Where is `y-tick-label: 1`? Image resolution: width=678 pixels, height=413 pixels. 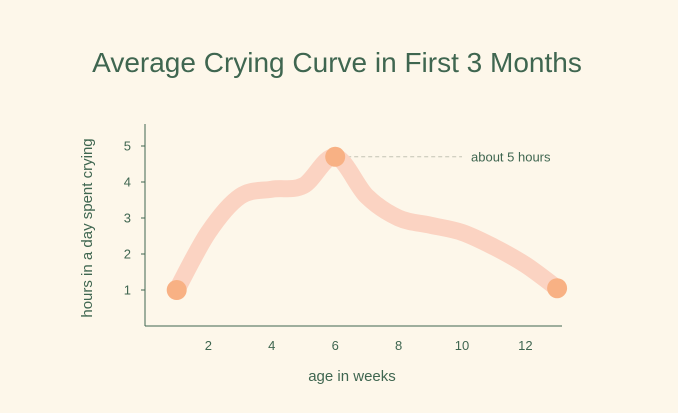
y-tick-label: 1 is located at coordinates (127, 290).